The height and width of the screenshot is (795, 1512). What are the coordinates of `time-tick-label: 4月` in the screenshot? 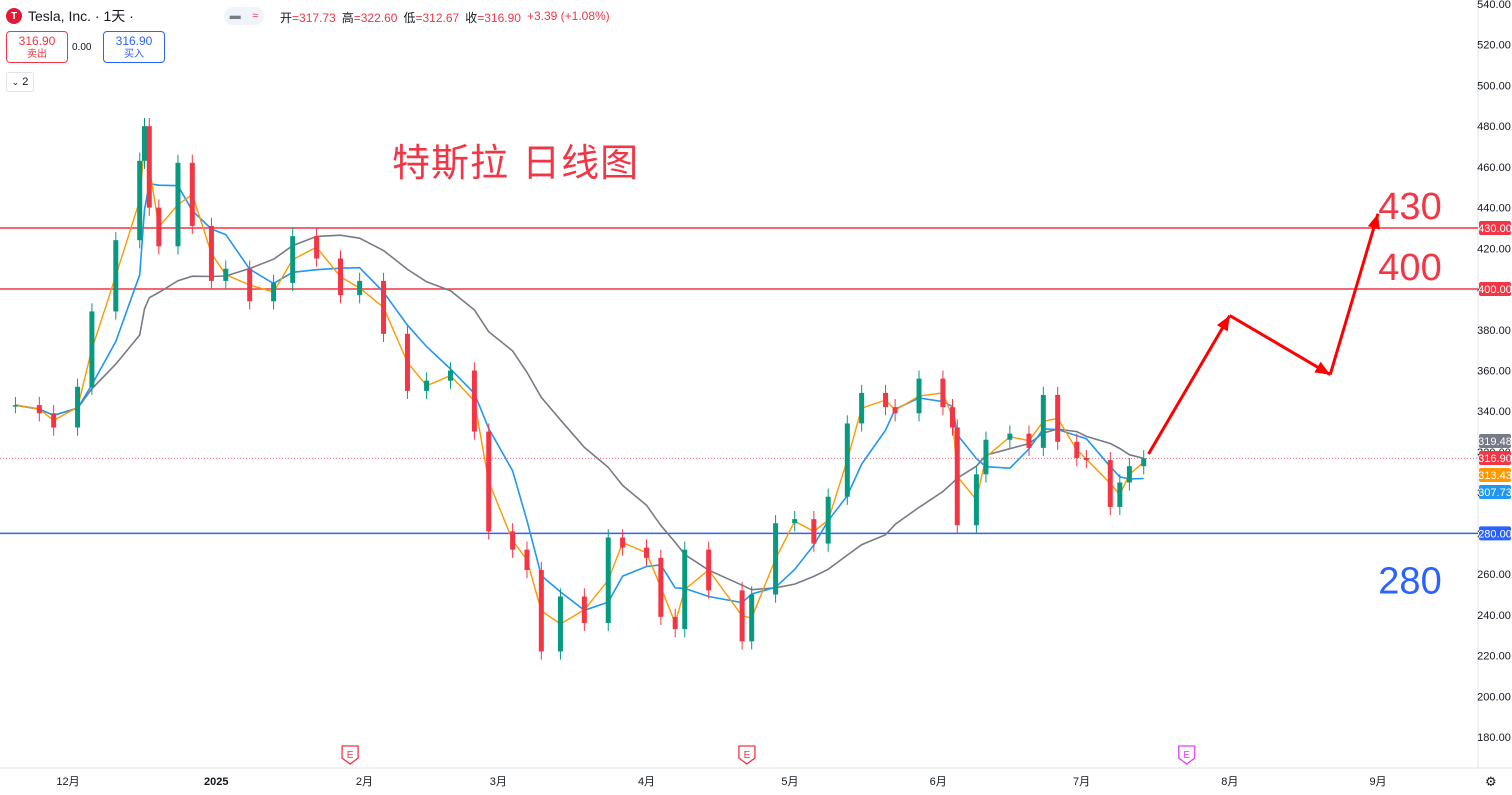 It's located at (646, 782).